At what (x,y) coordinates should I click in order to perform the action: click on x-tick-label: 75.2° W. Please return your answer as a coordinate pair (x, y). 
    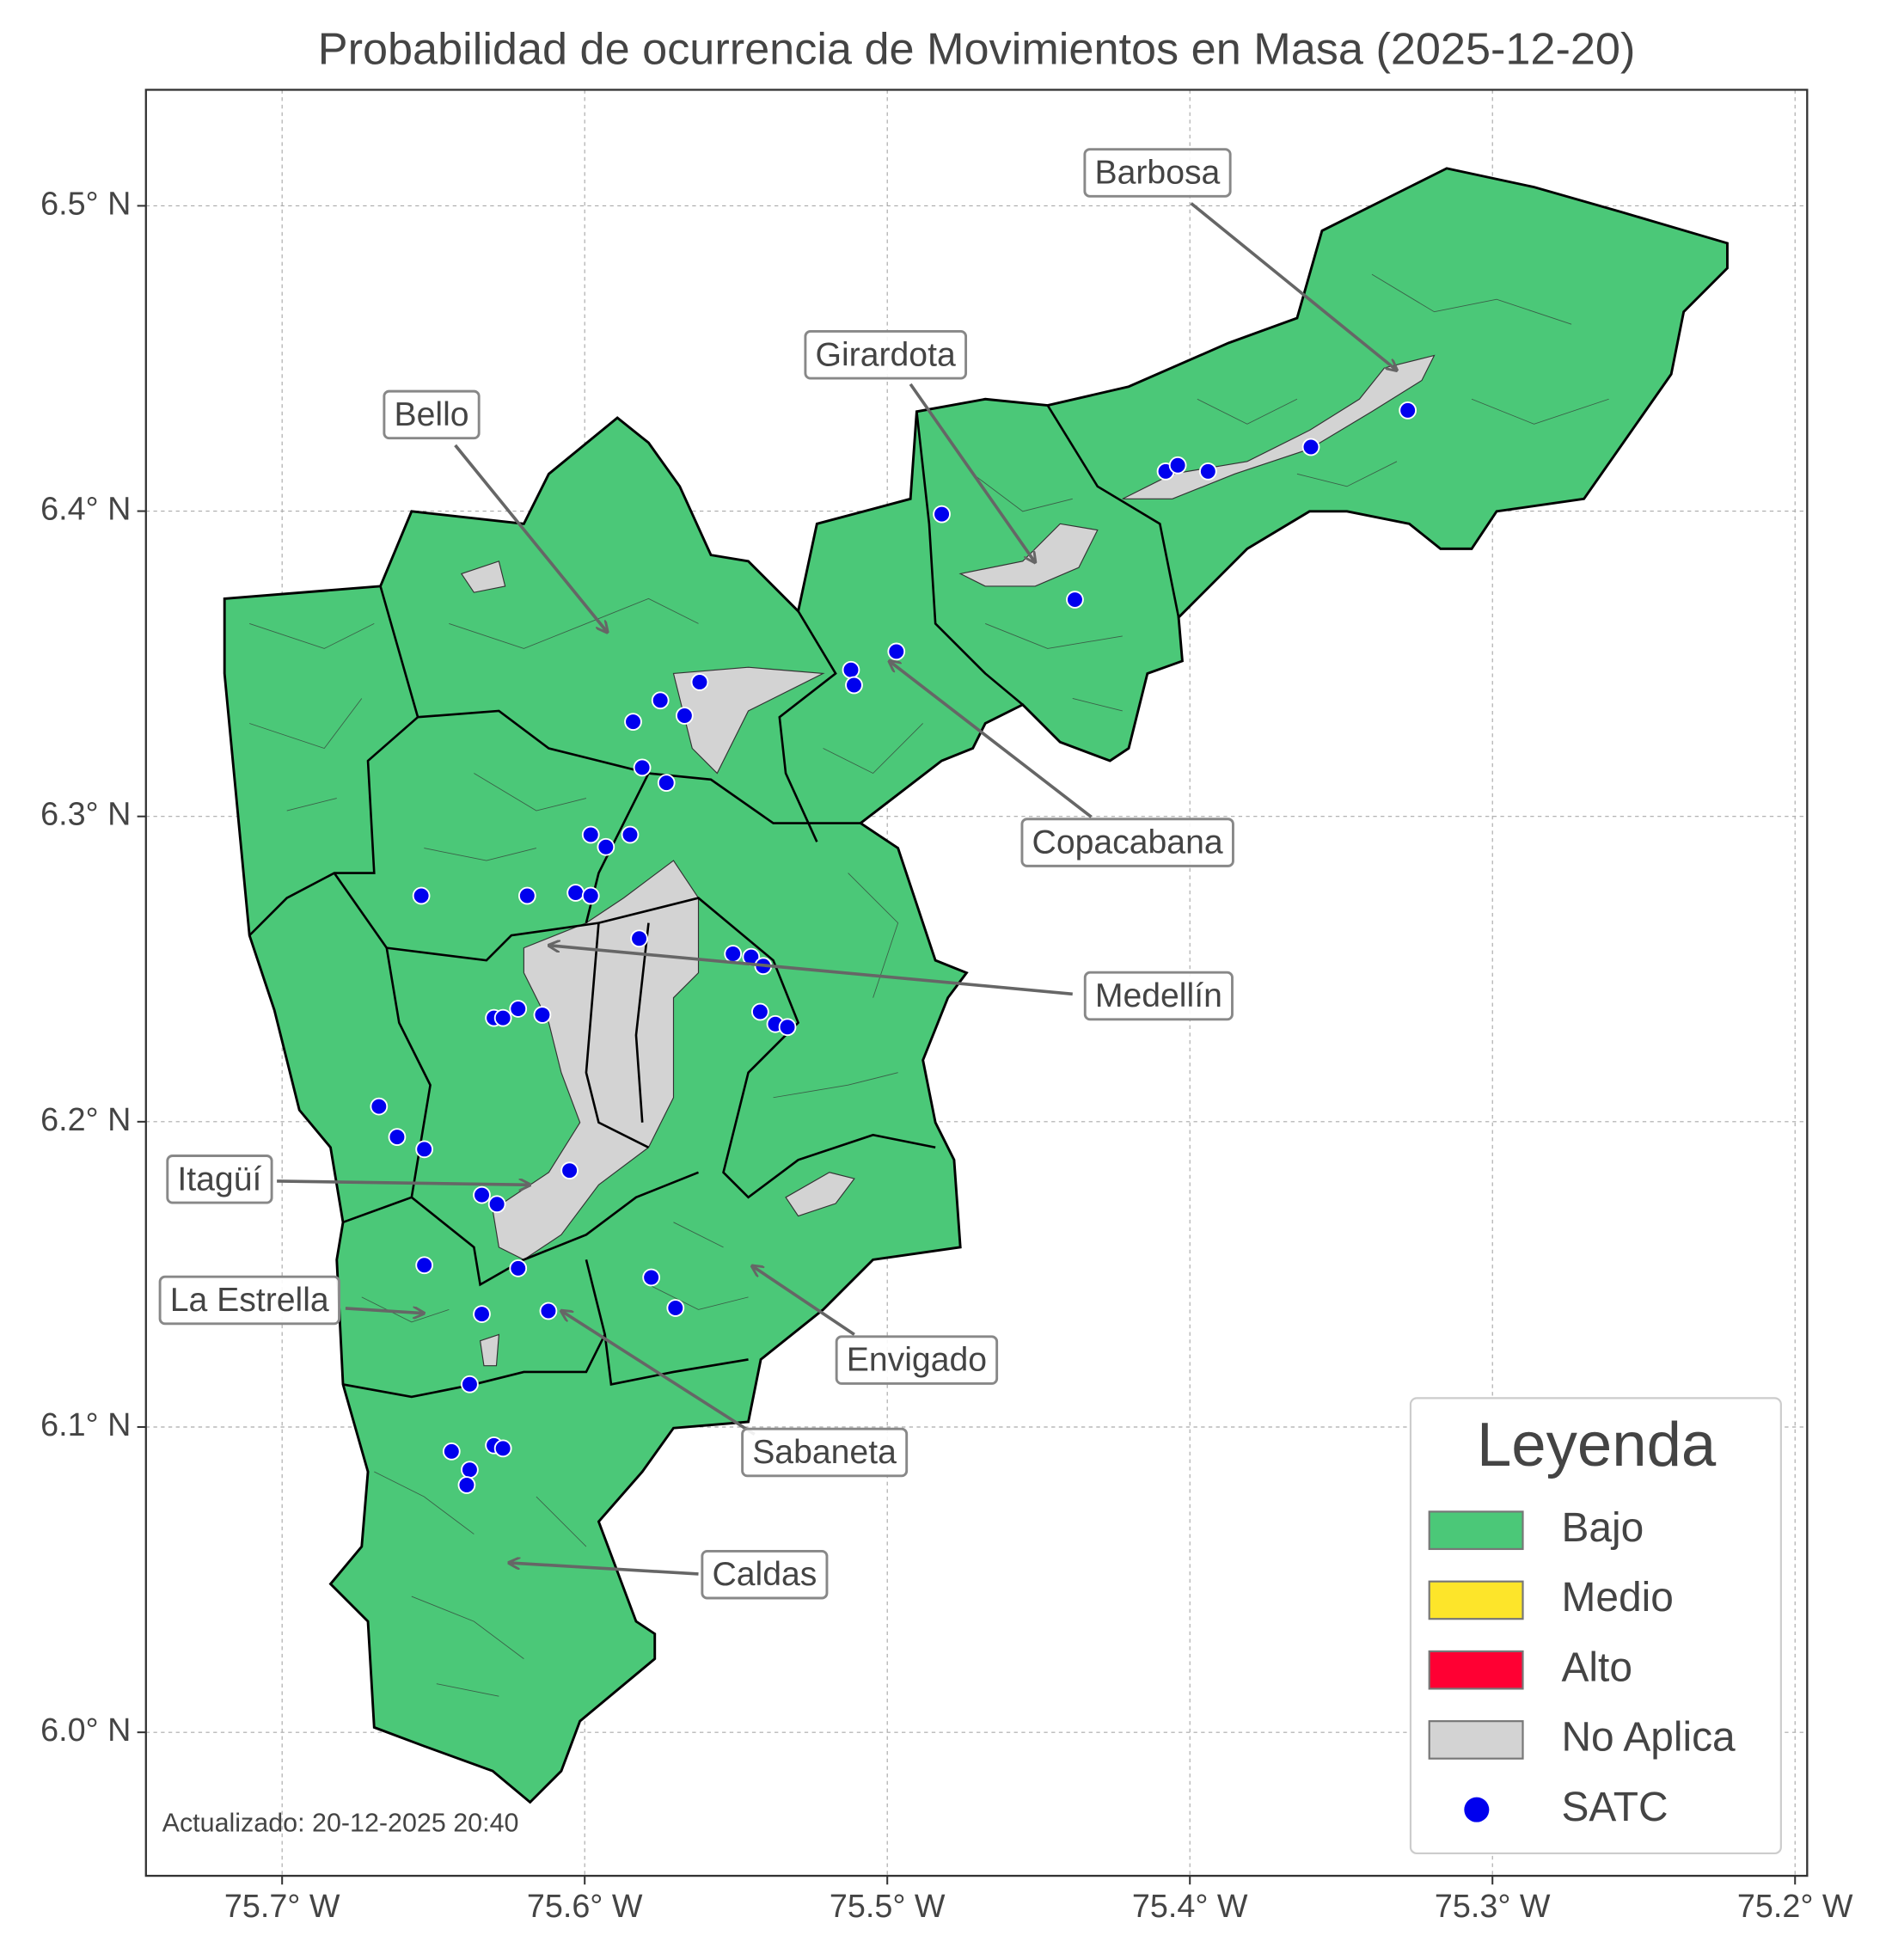
    Looking at the image, I should click on (1795, 1906).